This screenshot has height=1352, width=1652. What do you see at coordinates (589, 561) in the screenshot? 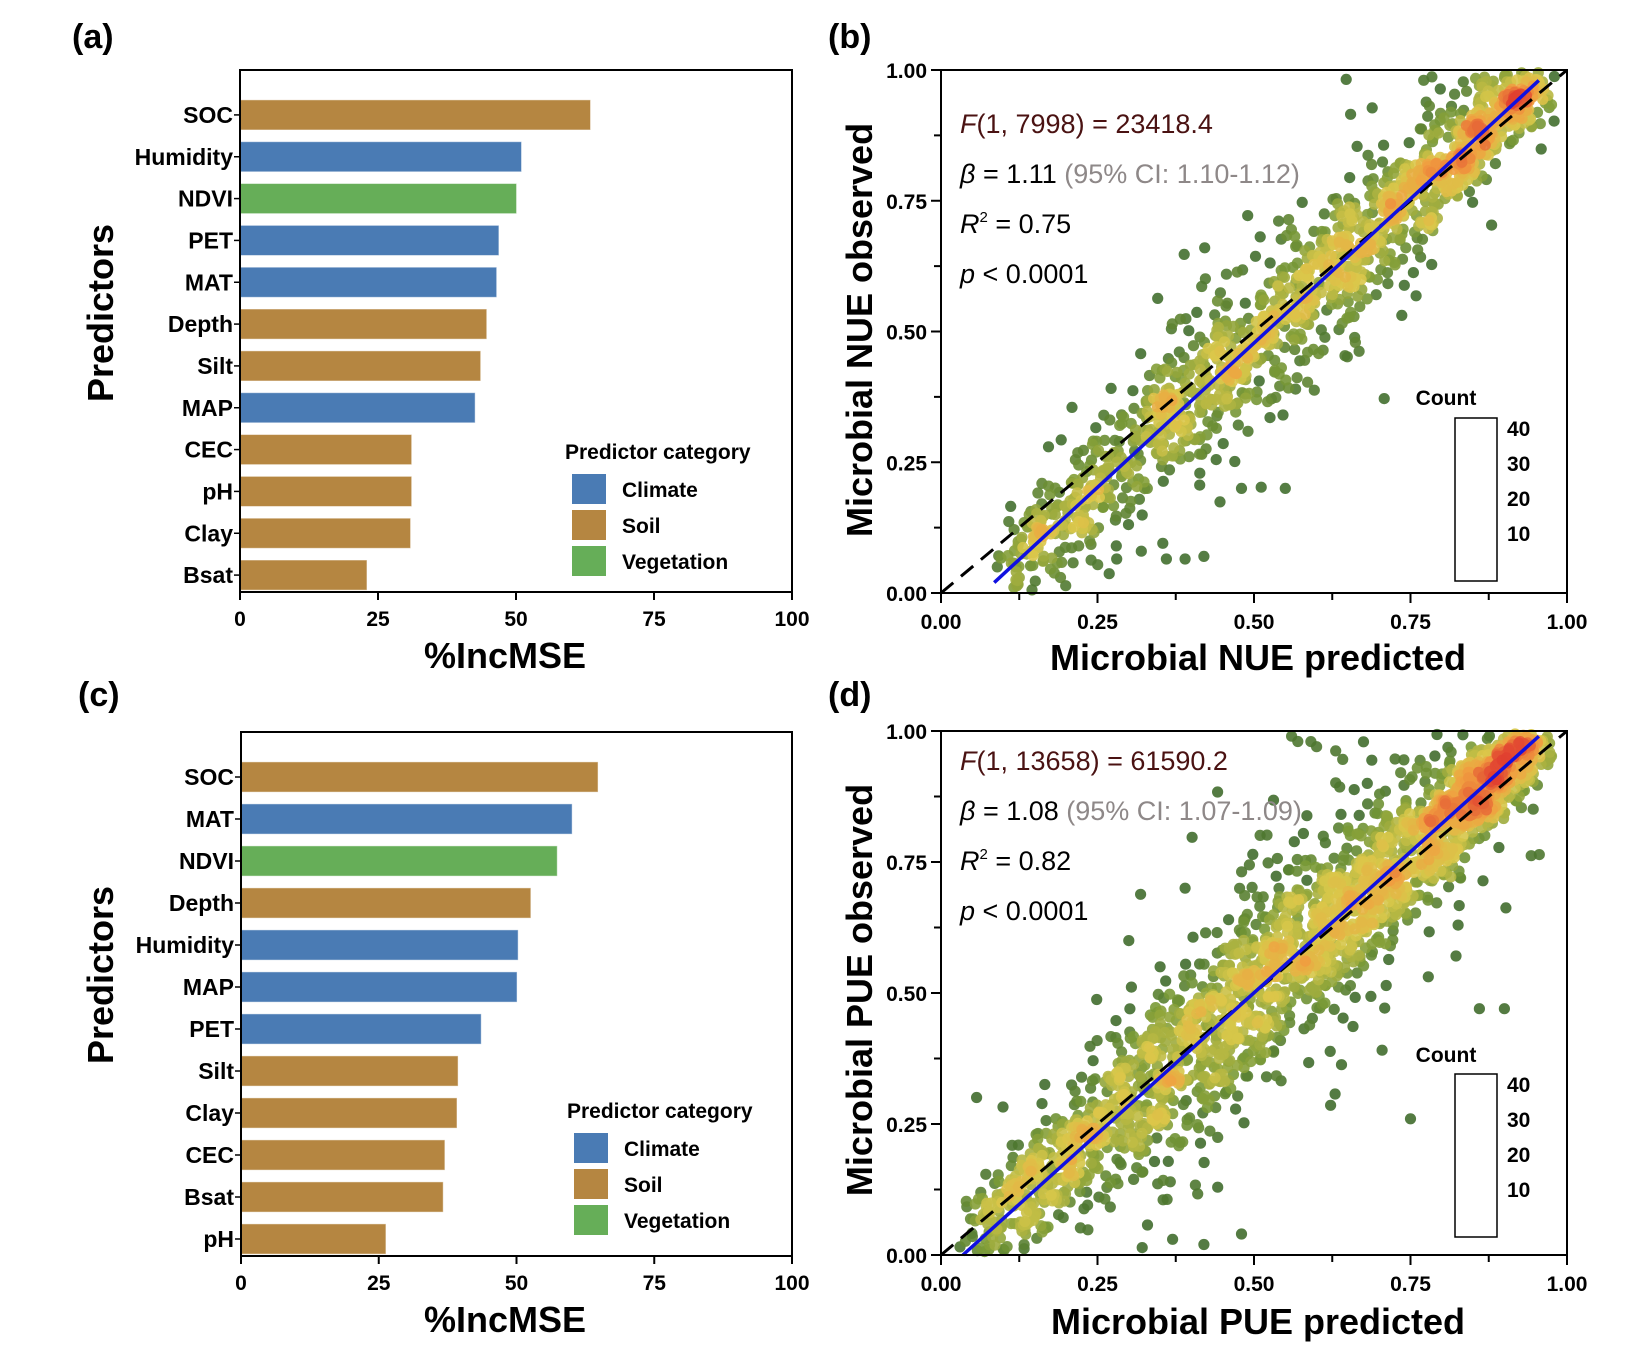
I see `legend-swatch-vegetation` at bounding box center [589, 561].